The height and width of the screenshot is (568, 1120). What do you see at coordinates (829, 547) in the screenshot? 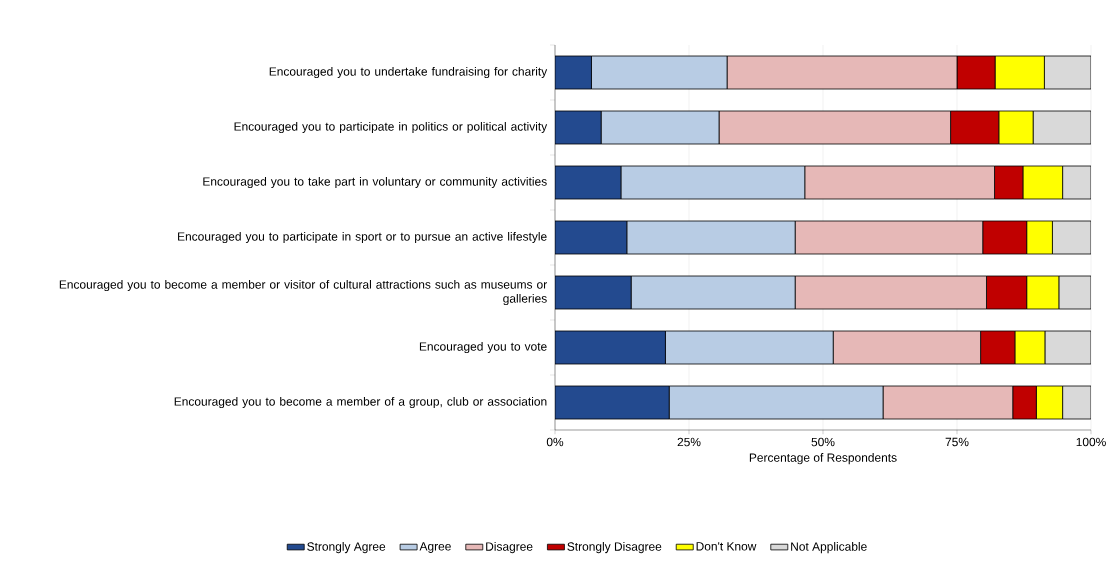
I see `legend-label: Not Applicable` at bounding box center [829, 547].